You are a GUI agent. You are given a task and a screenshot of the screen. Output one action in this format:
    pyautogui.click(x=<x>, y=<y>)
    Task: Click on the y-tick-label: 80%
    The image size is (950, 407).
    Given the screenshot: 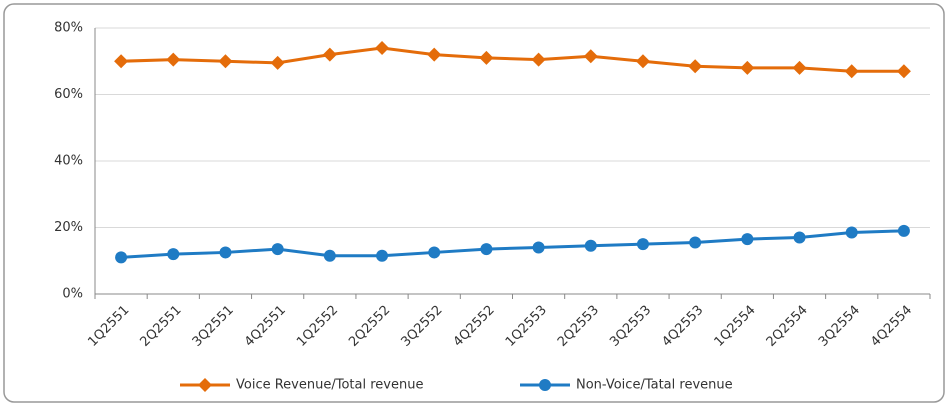 What is the action you would take?
    pyautogui.click(x=68, y=28)
    